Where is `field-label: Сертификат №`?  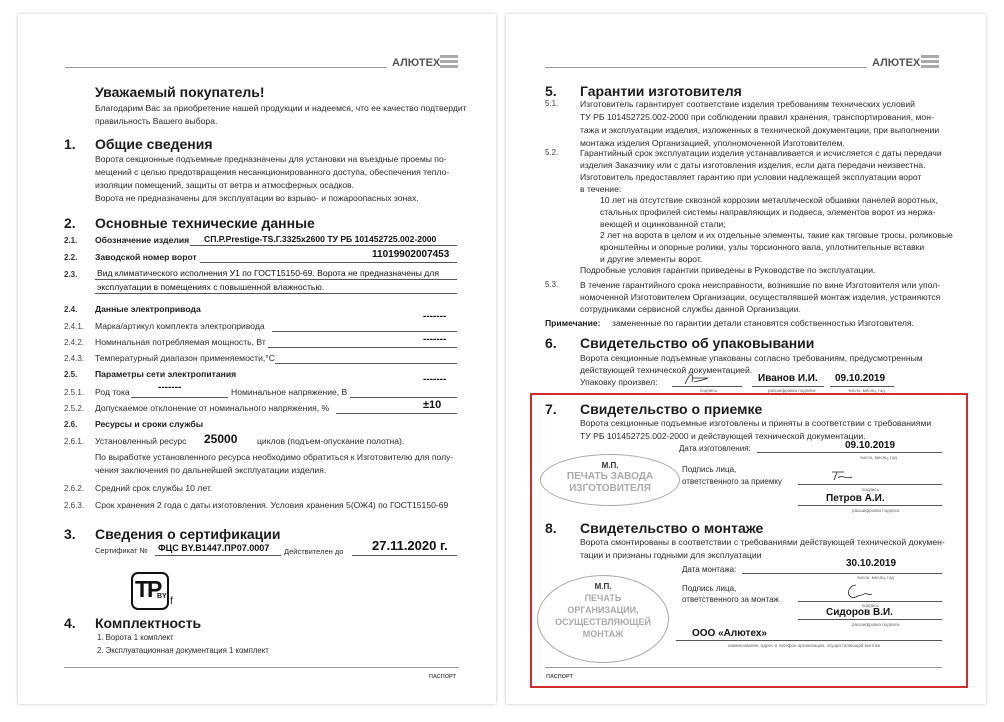 field-label: Сертификат № is located at coordinates (121, 550).